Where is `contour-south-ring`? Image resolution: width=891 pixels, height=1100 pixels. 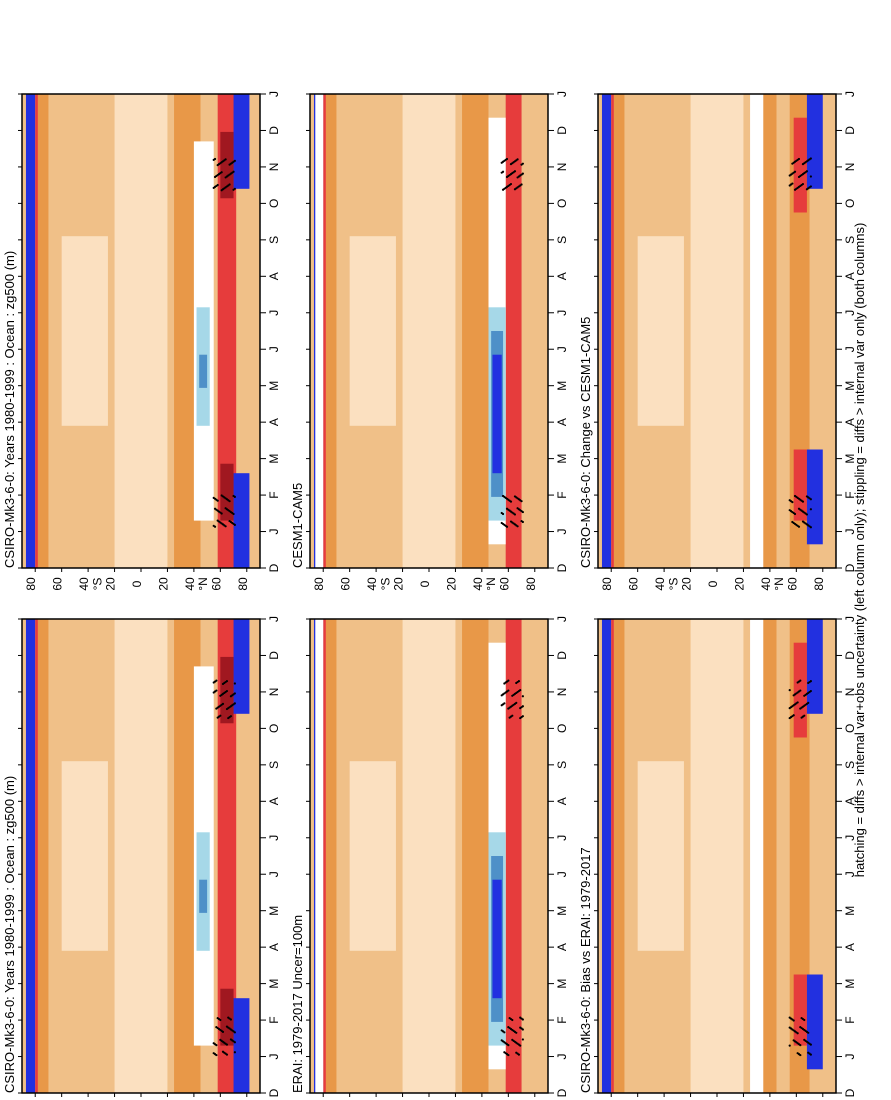 contour-south-ring is located at coordinates (43, 856).